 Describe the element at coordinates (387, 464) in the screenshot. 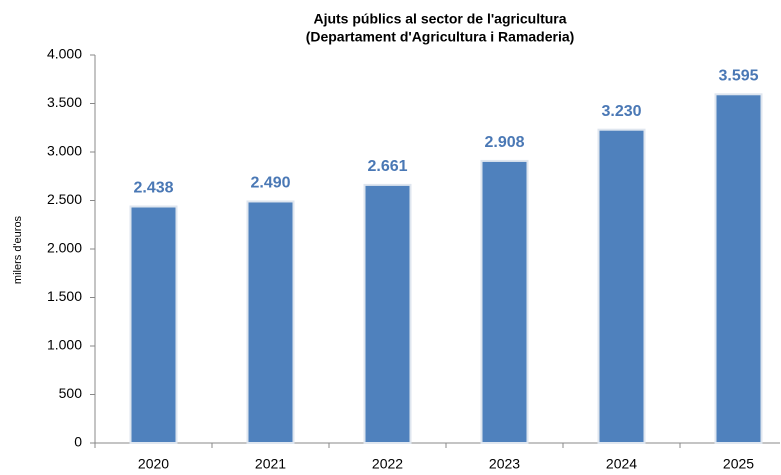

I see `x-tick-label: 2022` at that location.